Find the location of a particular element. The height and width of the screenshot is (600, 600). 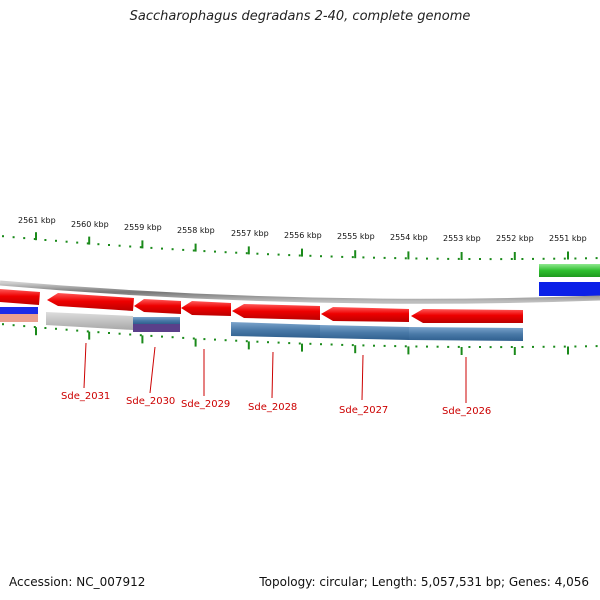

gene-label: Sde_2030 is located at coordinates (150, 401).